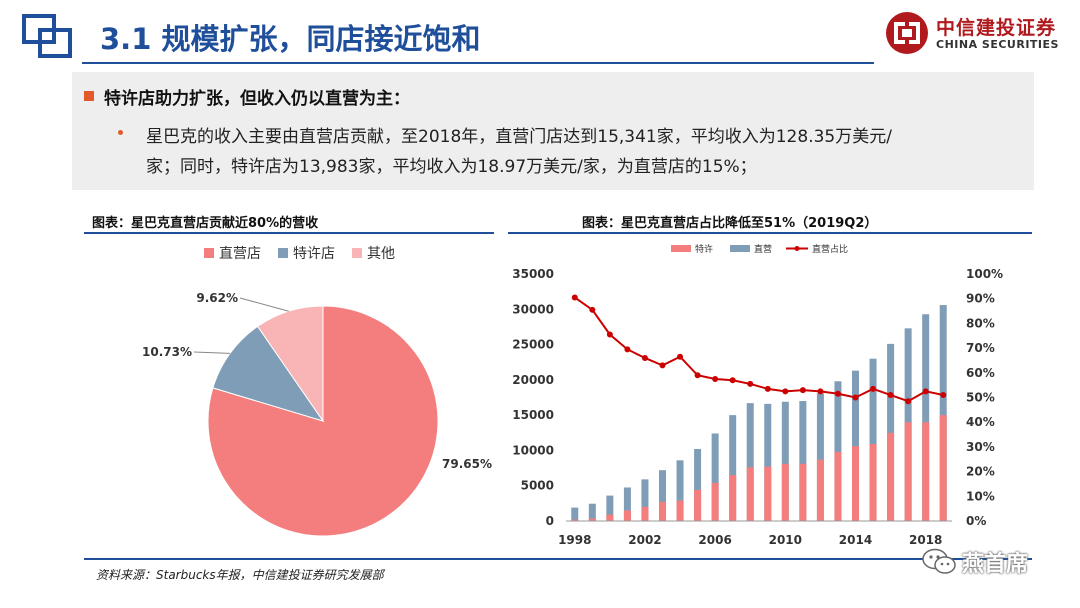 The width and height of the screenshot is (1080, 608). I want to click on right-axis-tick-label: 30%, so click(980, 447).